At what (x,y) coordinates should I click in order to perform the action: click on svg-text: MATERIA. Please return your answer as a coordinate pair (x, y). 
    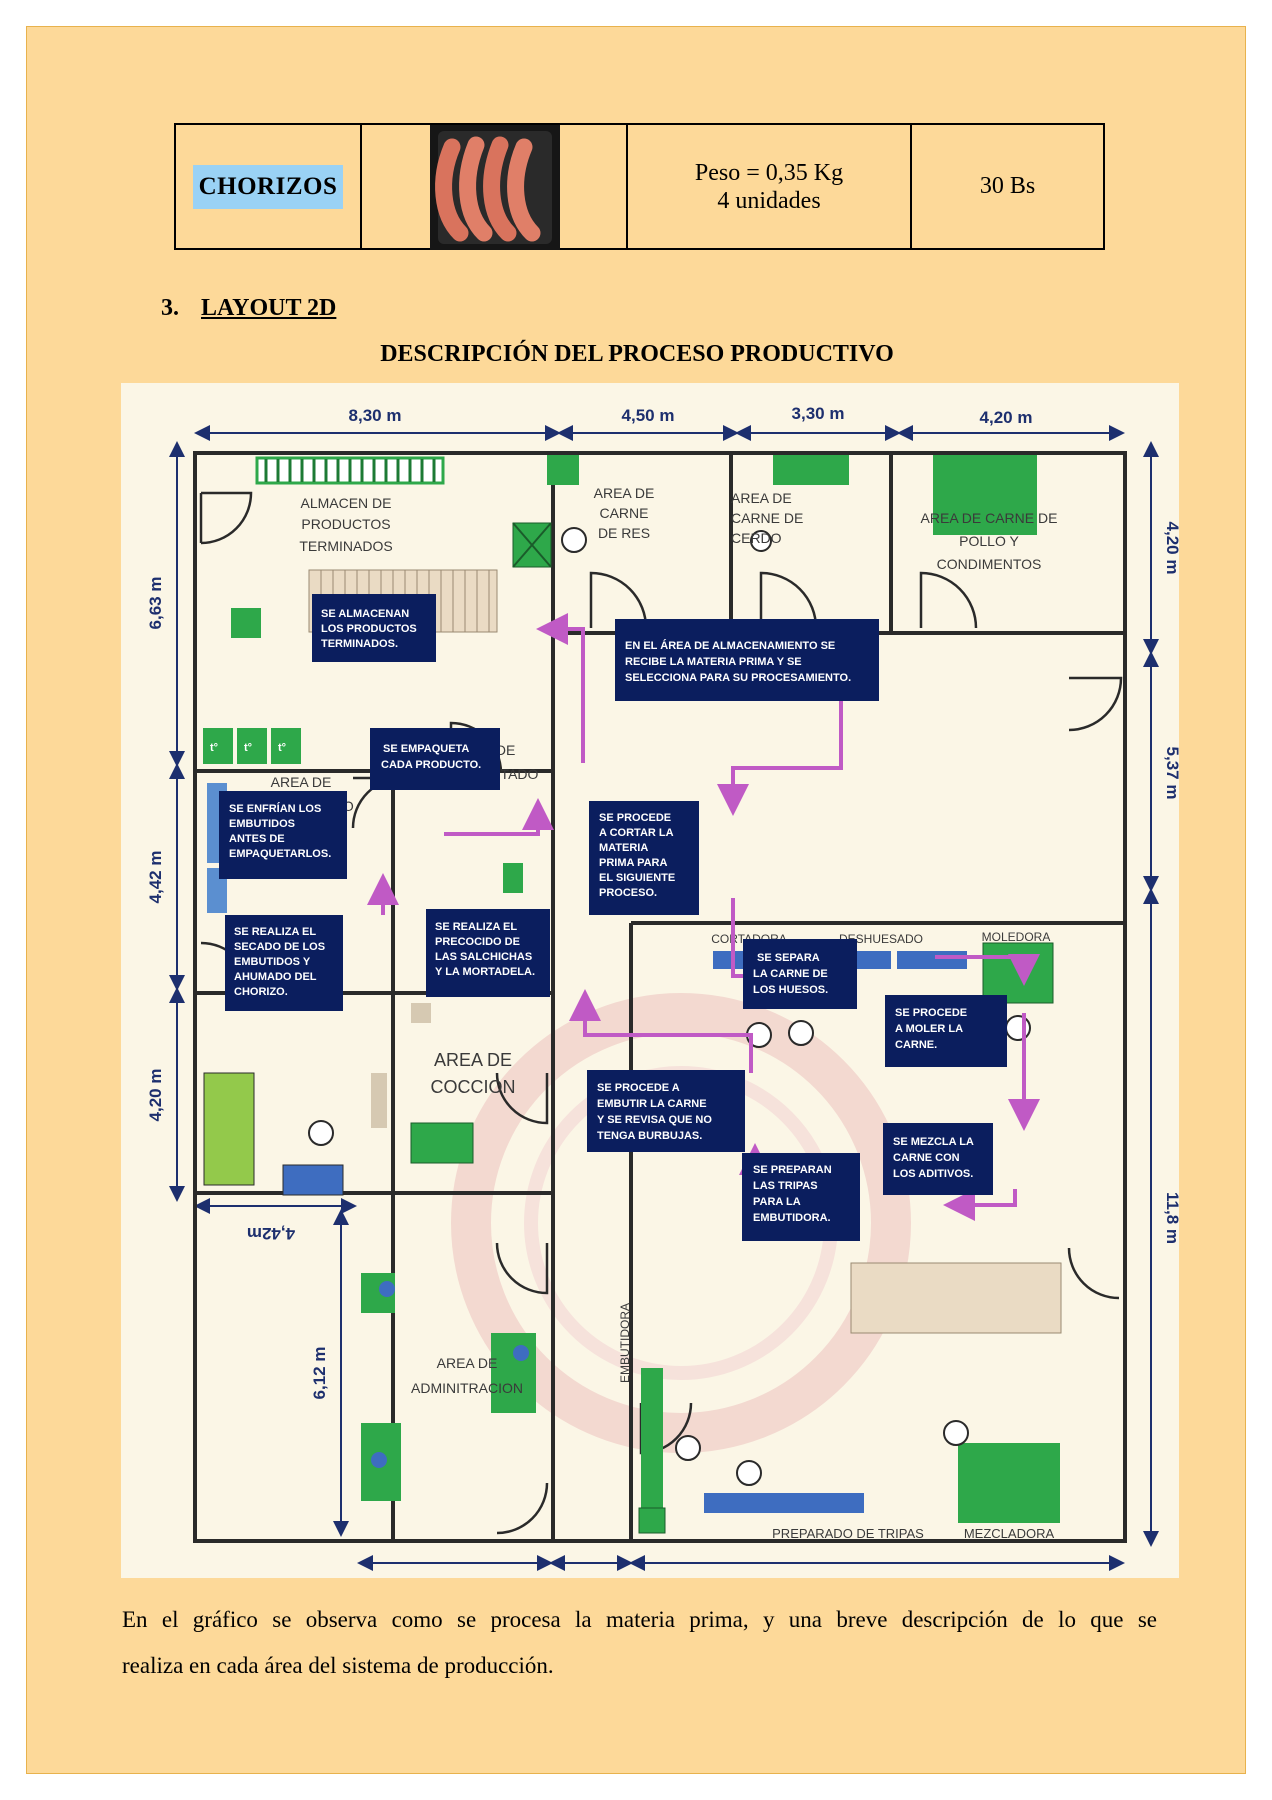
    Looking at the image, I should click on (623, 848).